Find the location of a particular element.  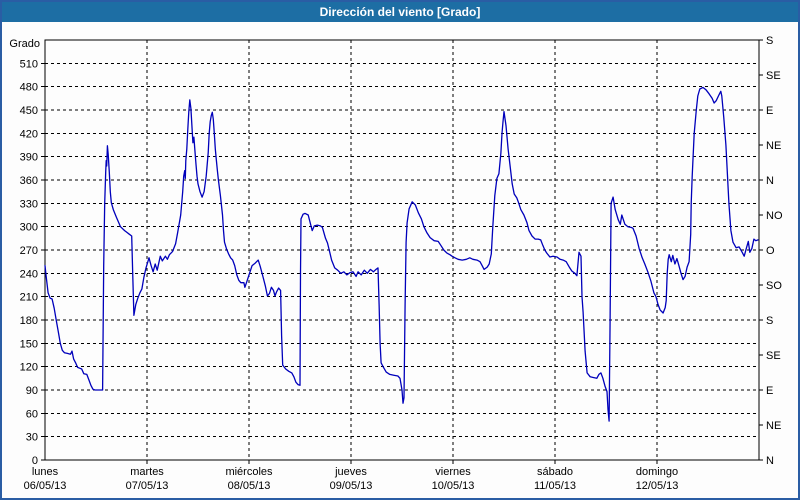

y-axis-tick-label: 300 is located at coordinates (29, 228).